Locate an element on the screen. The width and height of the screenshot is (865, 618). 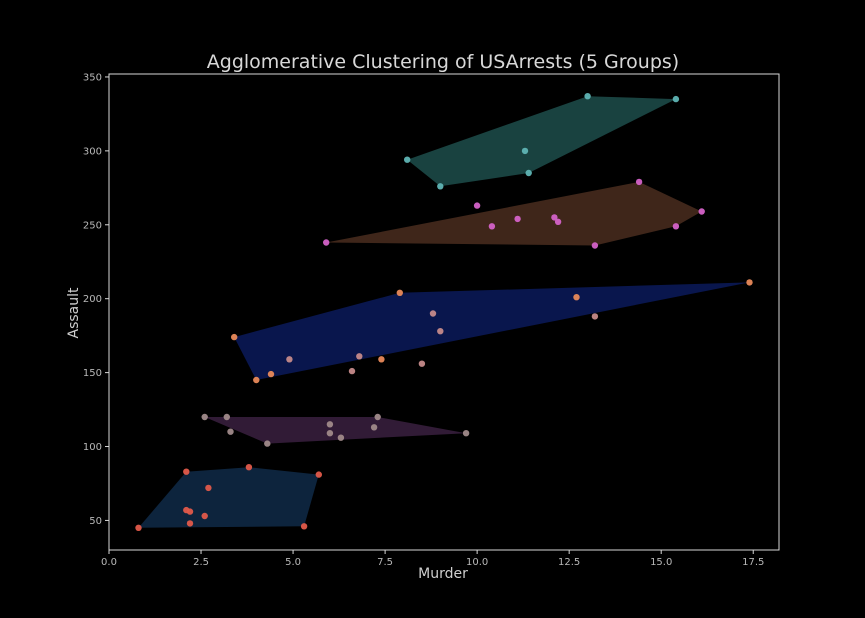
x-tick-label: 5.0 is located at coordinates (293, 562).